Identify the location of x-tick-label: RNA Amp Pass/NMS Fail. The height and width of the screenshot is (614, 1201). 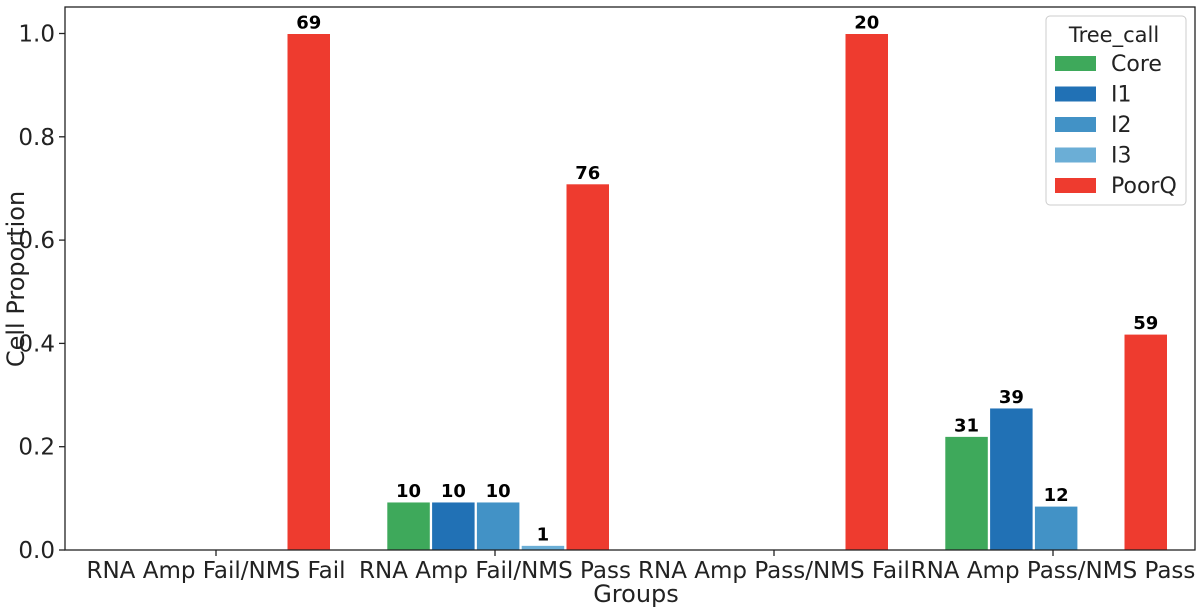
(774, 571).